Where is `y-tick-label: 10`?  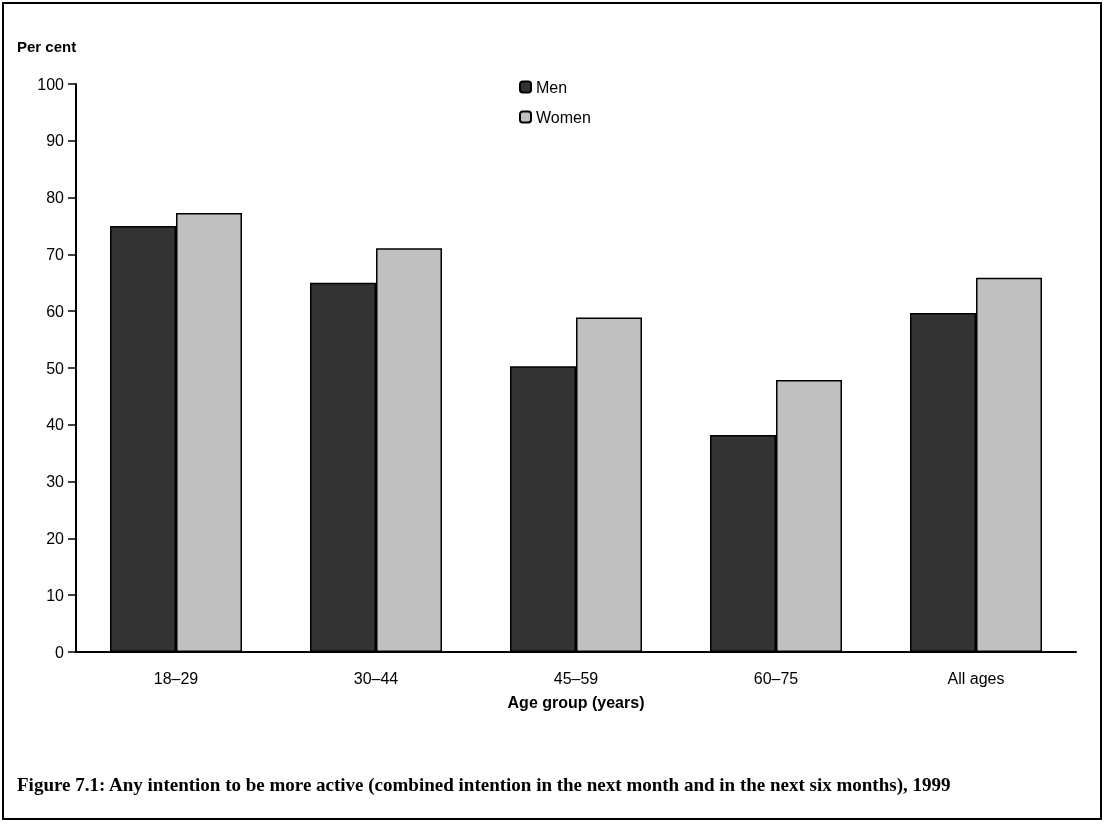 y-tick-label: 10 is located at coordinates (55, 595).